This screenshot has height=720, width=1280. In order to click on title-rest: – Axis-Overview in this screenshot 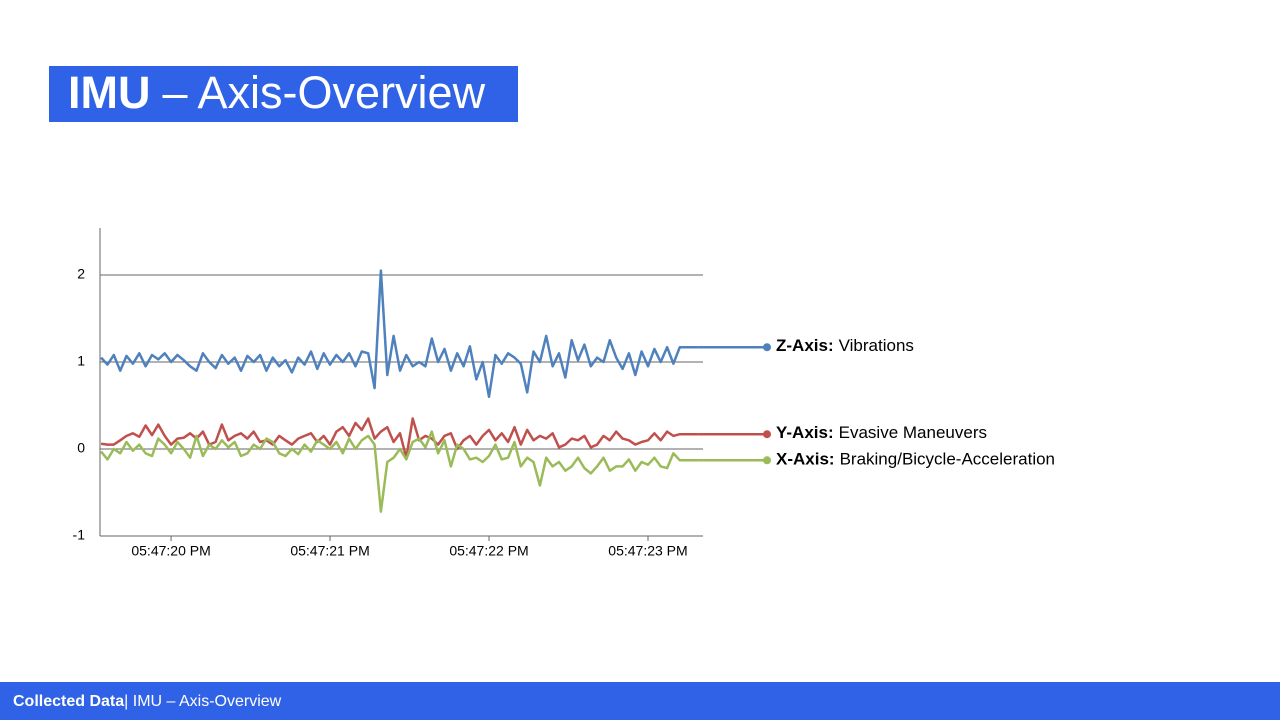, I will do `click(324, 92)`.